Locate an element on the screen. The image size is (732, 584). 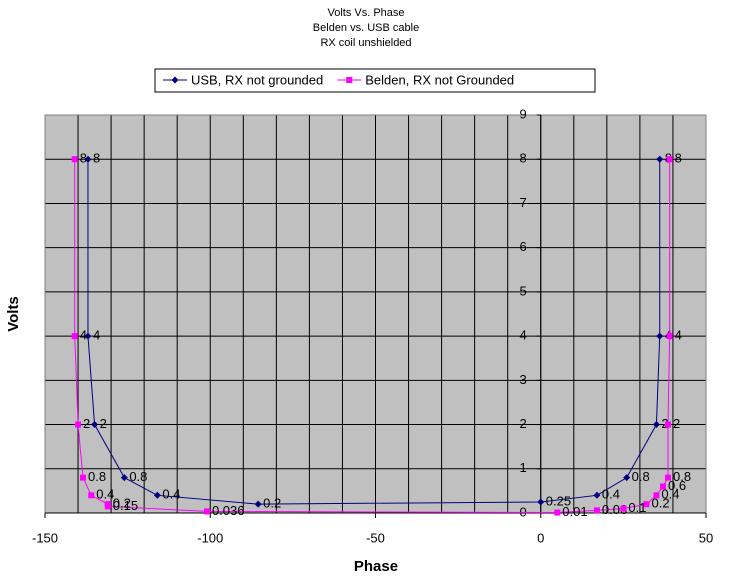
legend-label: Belden, RX not Grounded is located at coordinates (439, 79).